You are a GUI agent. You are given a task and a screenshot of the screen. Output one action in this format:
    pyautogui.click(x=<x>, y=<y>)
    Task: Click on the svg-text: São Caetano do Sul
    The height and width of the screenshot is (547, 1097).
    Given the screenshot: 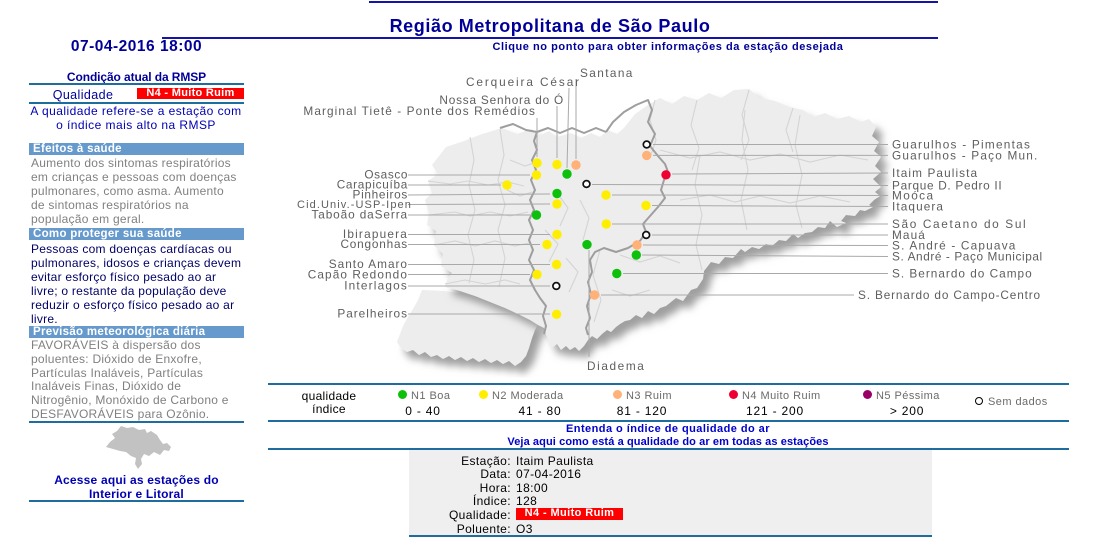 What is the action you would take?
    pyautogui.click(x=959, y=224)
    